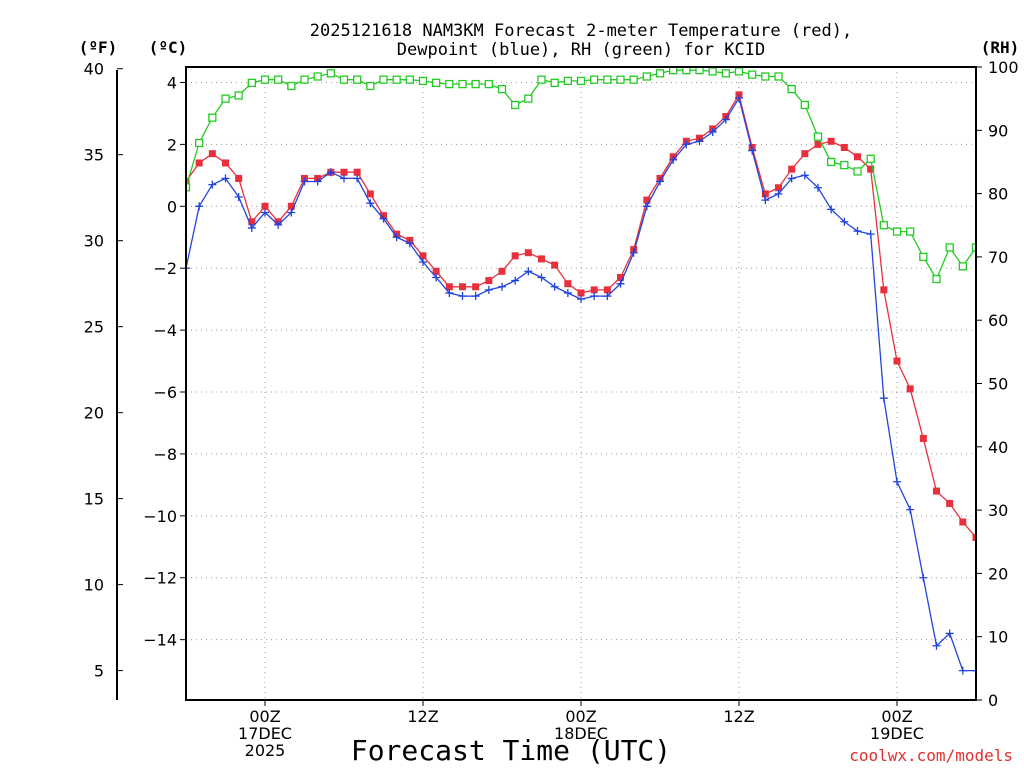  What do you see at coordinates (165, 392) in the screenshot?
I see `celsius-tick-label: −6` at bounding box center [165, 392].